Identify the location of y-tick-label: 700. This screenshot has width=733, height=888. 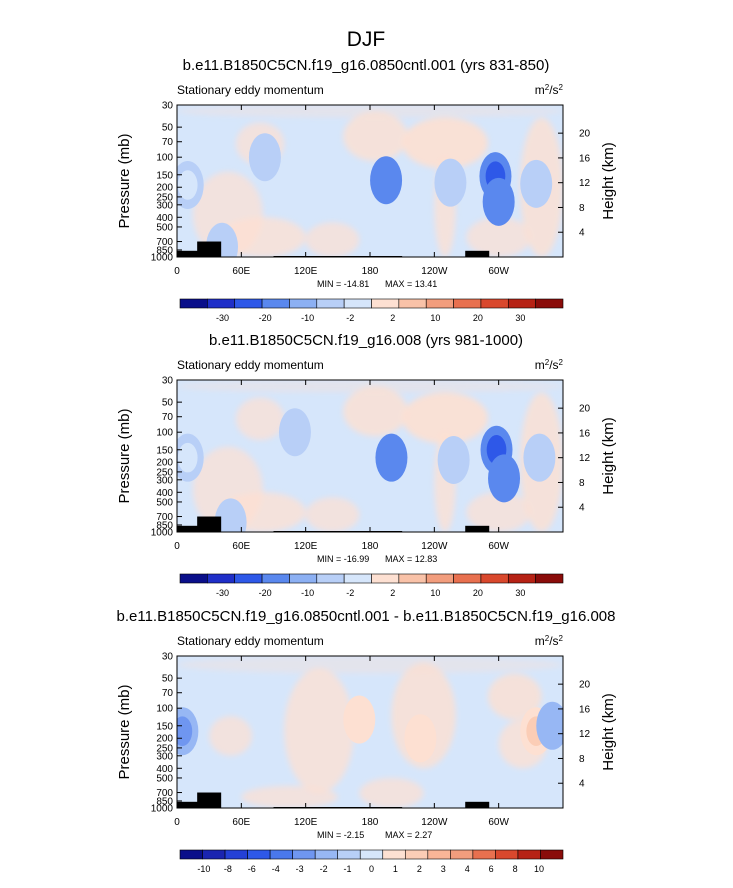
(164, 517).